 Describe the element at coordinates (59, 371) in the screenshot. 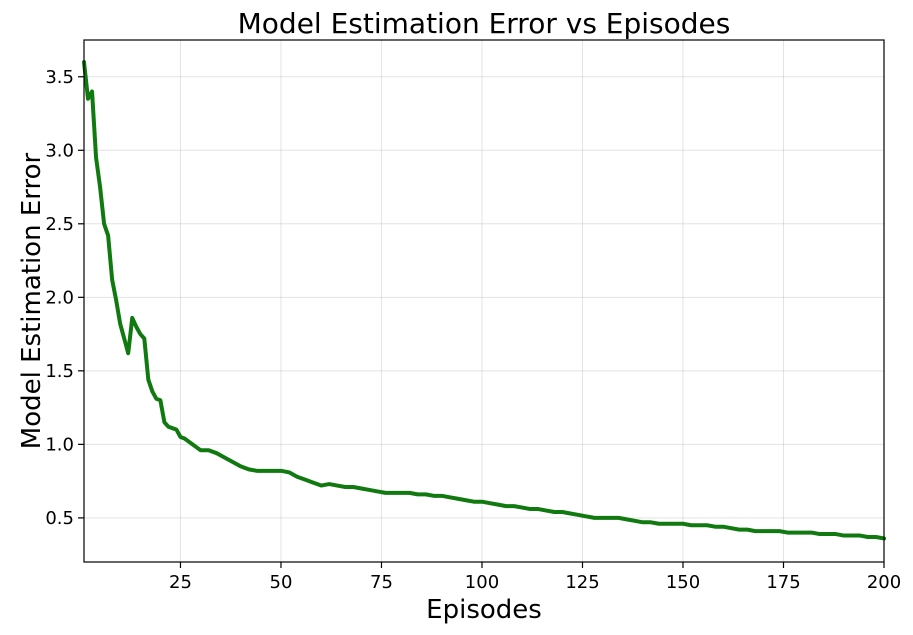

I see `y-tick-label: 1.5` at that location.